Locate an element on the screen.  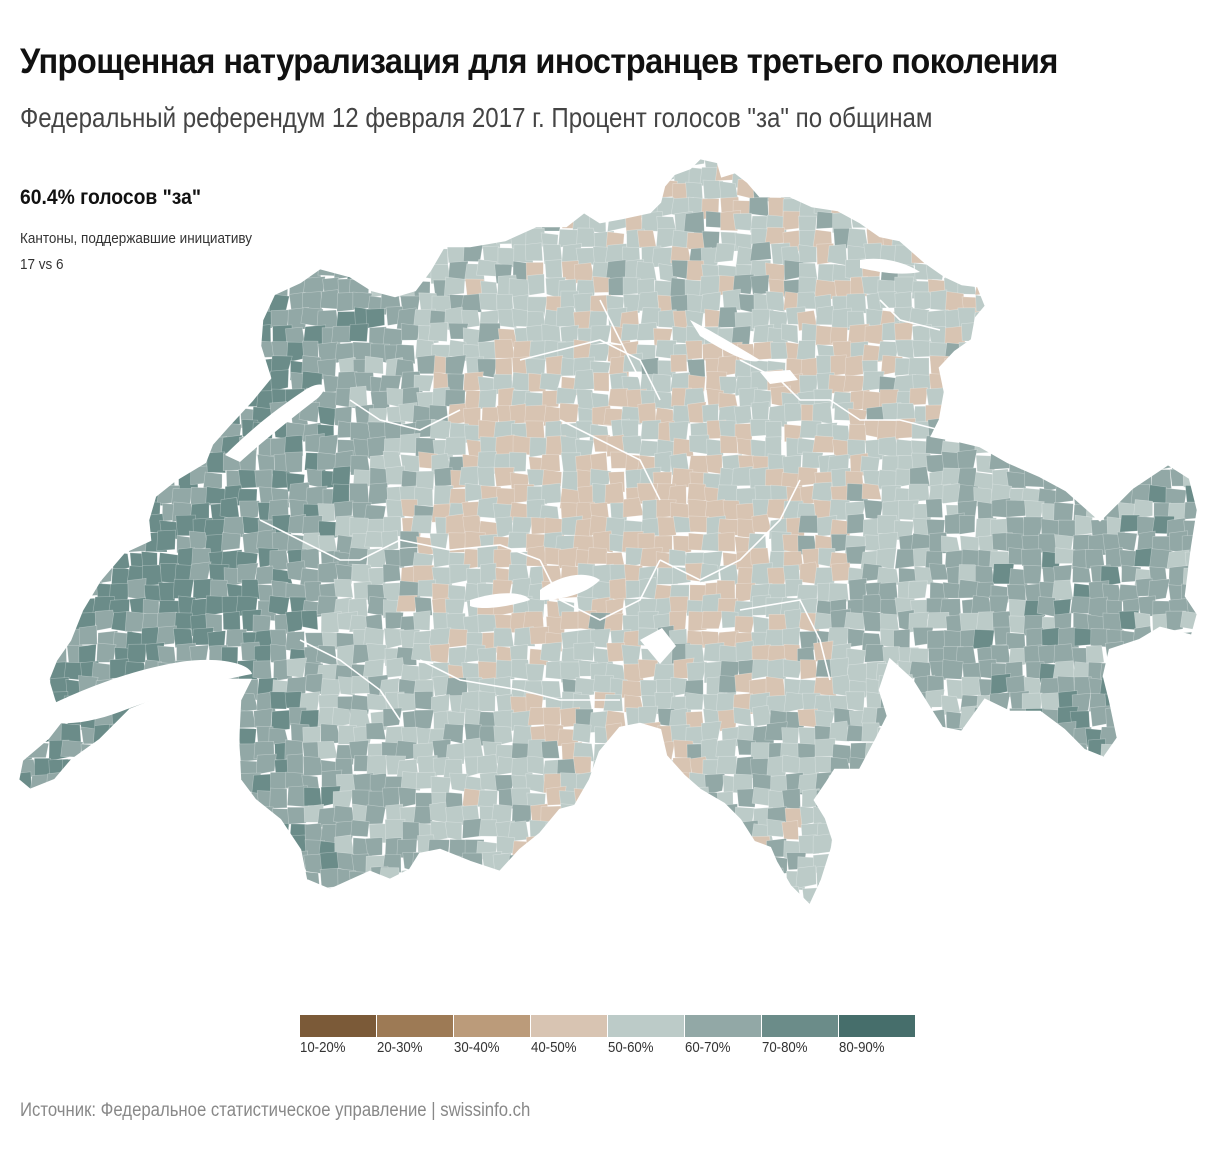
legend-item: 60-70% is located at coordinates (723, 1035).